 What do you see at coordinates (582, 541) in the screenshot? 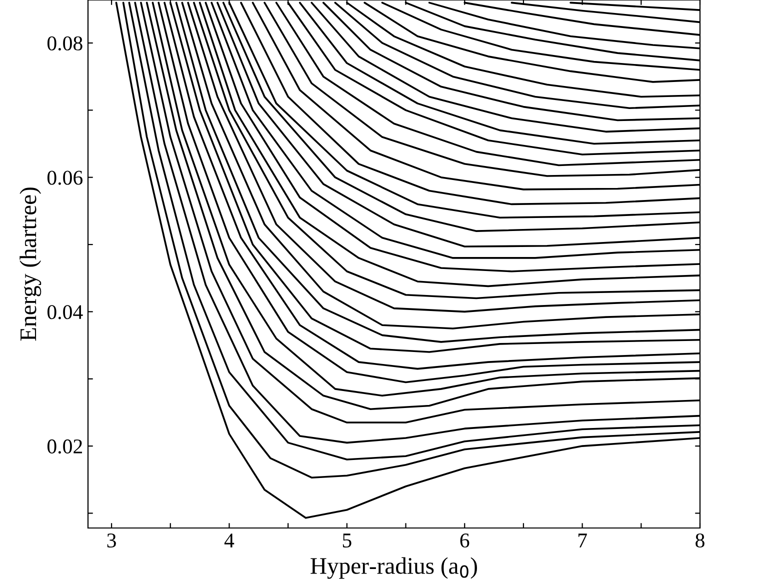
I see `x-tick-label: 7` at bounding box center [582, 541].